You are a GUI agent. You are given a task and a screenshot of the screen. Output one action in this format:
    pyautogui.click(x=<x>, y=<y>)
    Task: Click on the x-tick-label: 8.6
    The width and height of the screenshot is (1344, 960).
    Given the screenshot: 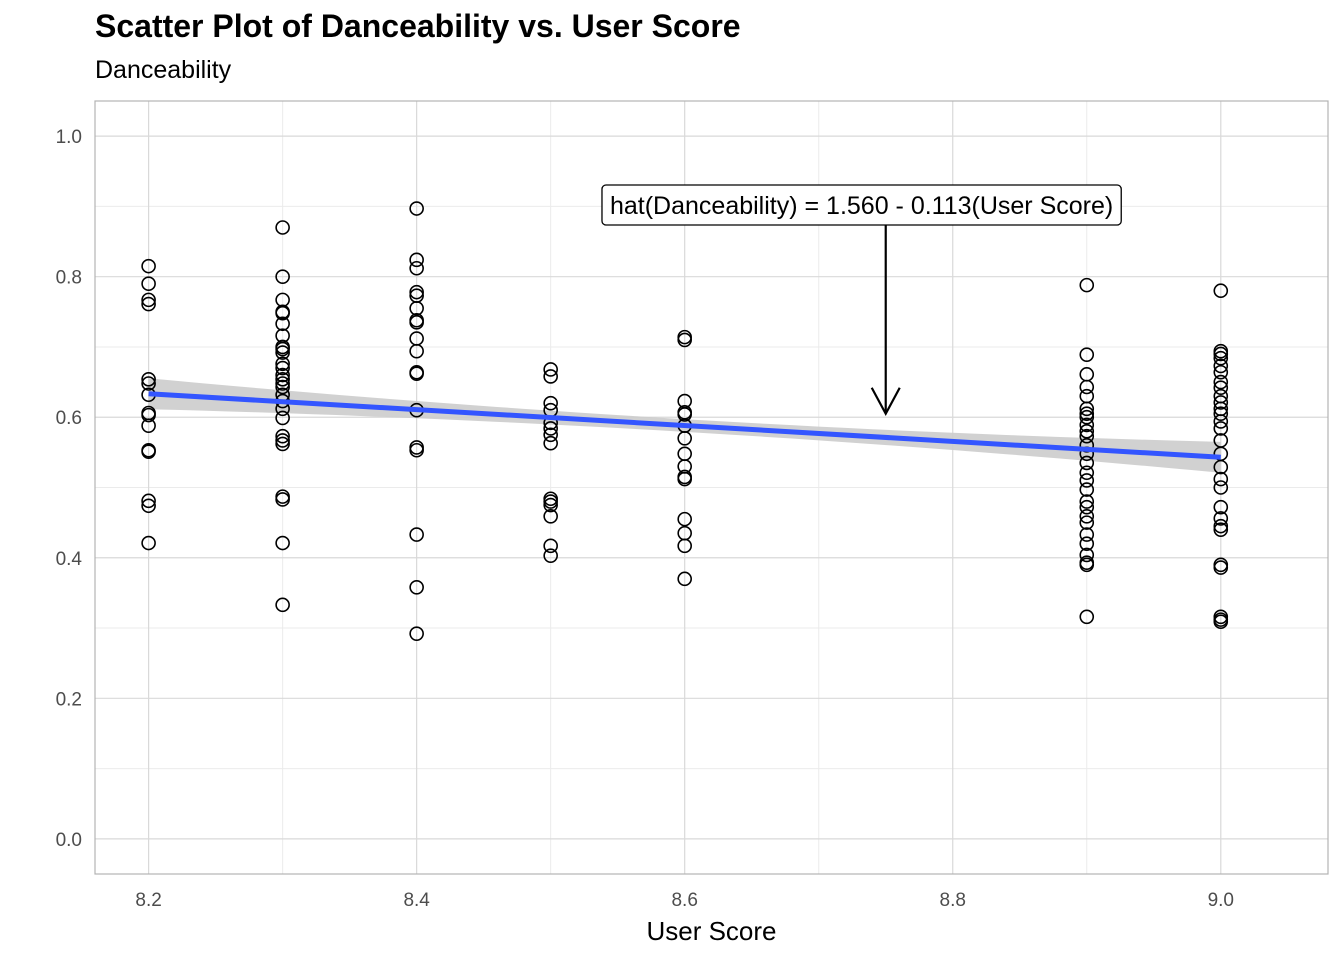 What is the action you would take?
    pyautogui.click(x=684, y=900)
    